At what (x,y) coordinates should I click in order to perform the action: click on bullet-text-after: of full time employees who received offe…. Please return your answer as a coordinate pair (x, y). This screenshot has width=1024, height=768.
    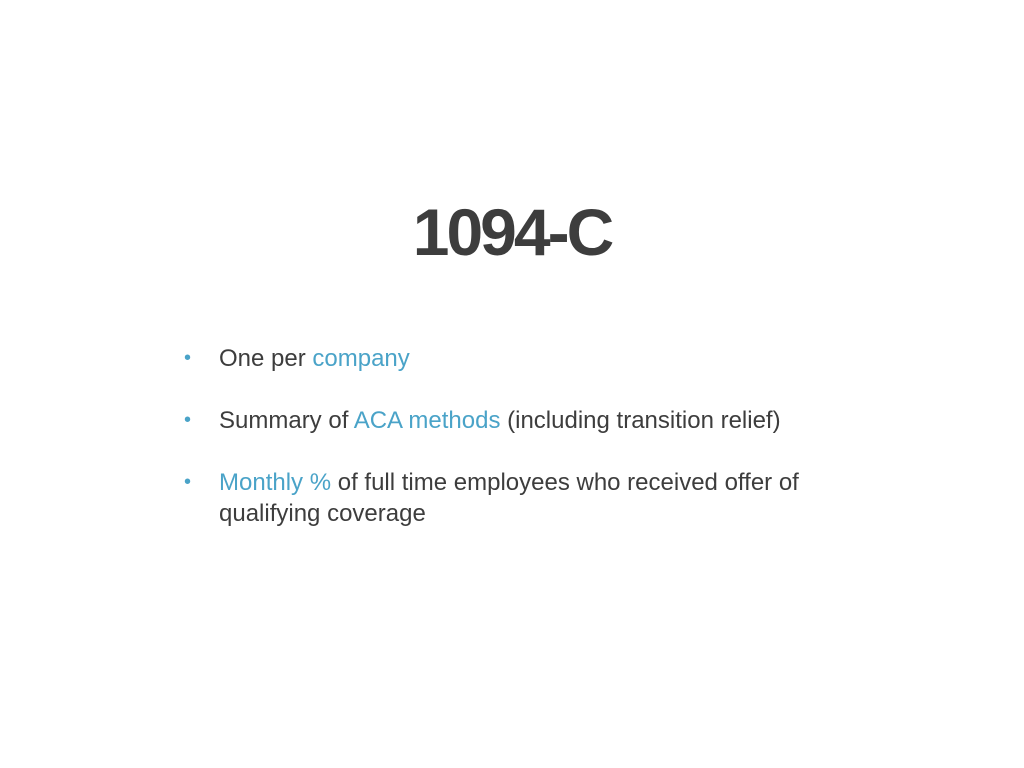
    Looking at the image, I should click on (509, 498).